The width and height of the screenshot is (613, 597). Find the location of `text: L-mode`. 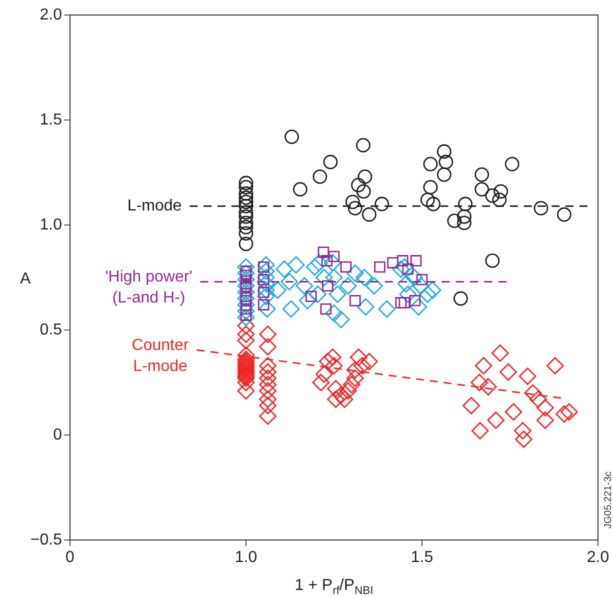

text: L-mode is located at coordinates (154, 206).